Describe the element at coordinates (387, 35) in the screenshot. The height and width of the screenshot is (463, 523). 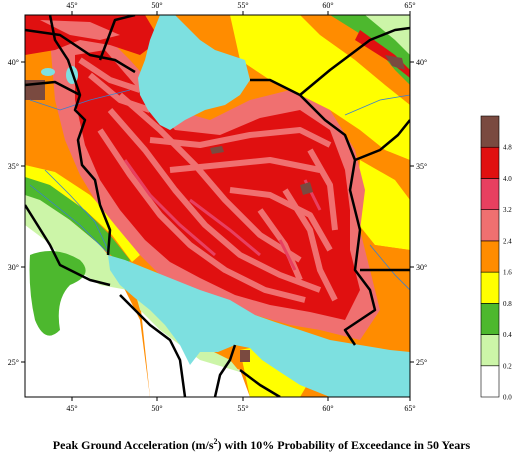
I see `ne-pale` at that location.